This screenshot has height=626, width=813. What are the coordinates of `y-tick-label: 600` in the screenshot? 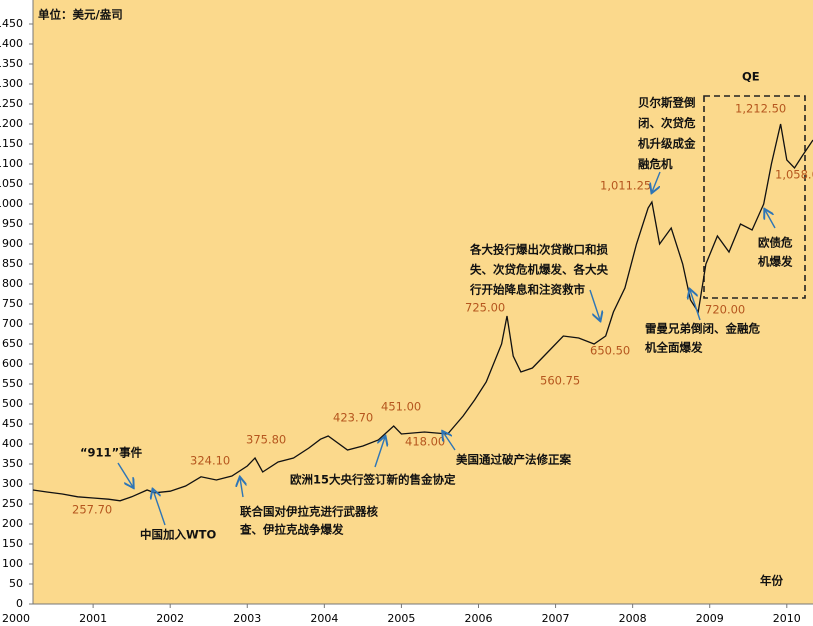 It's located at (12, 363).